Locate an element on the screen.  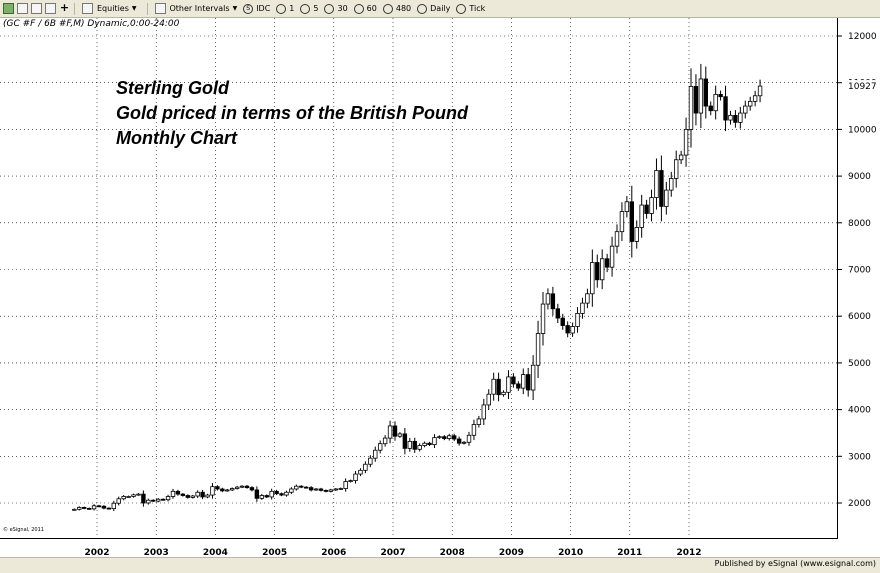
chart-icon is located at coordinates (8, 8).